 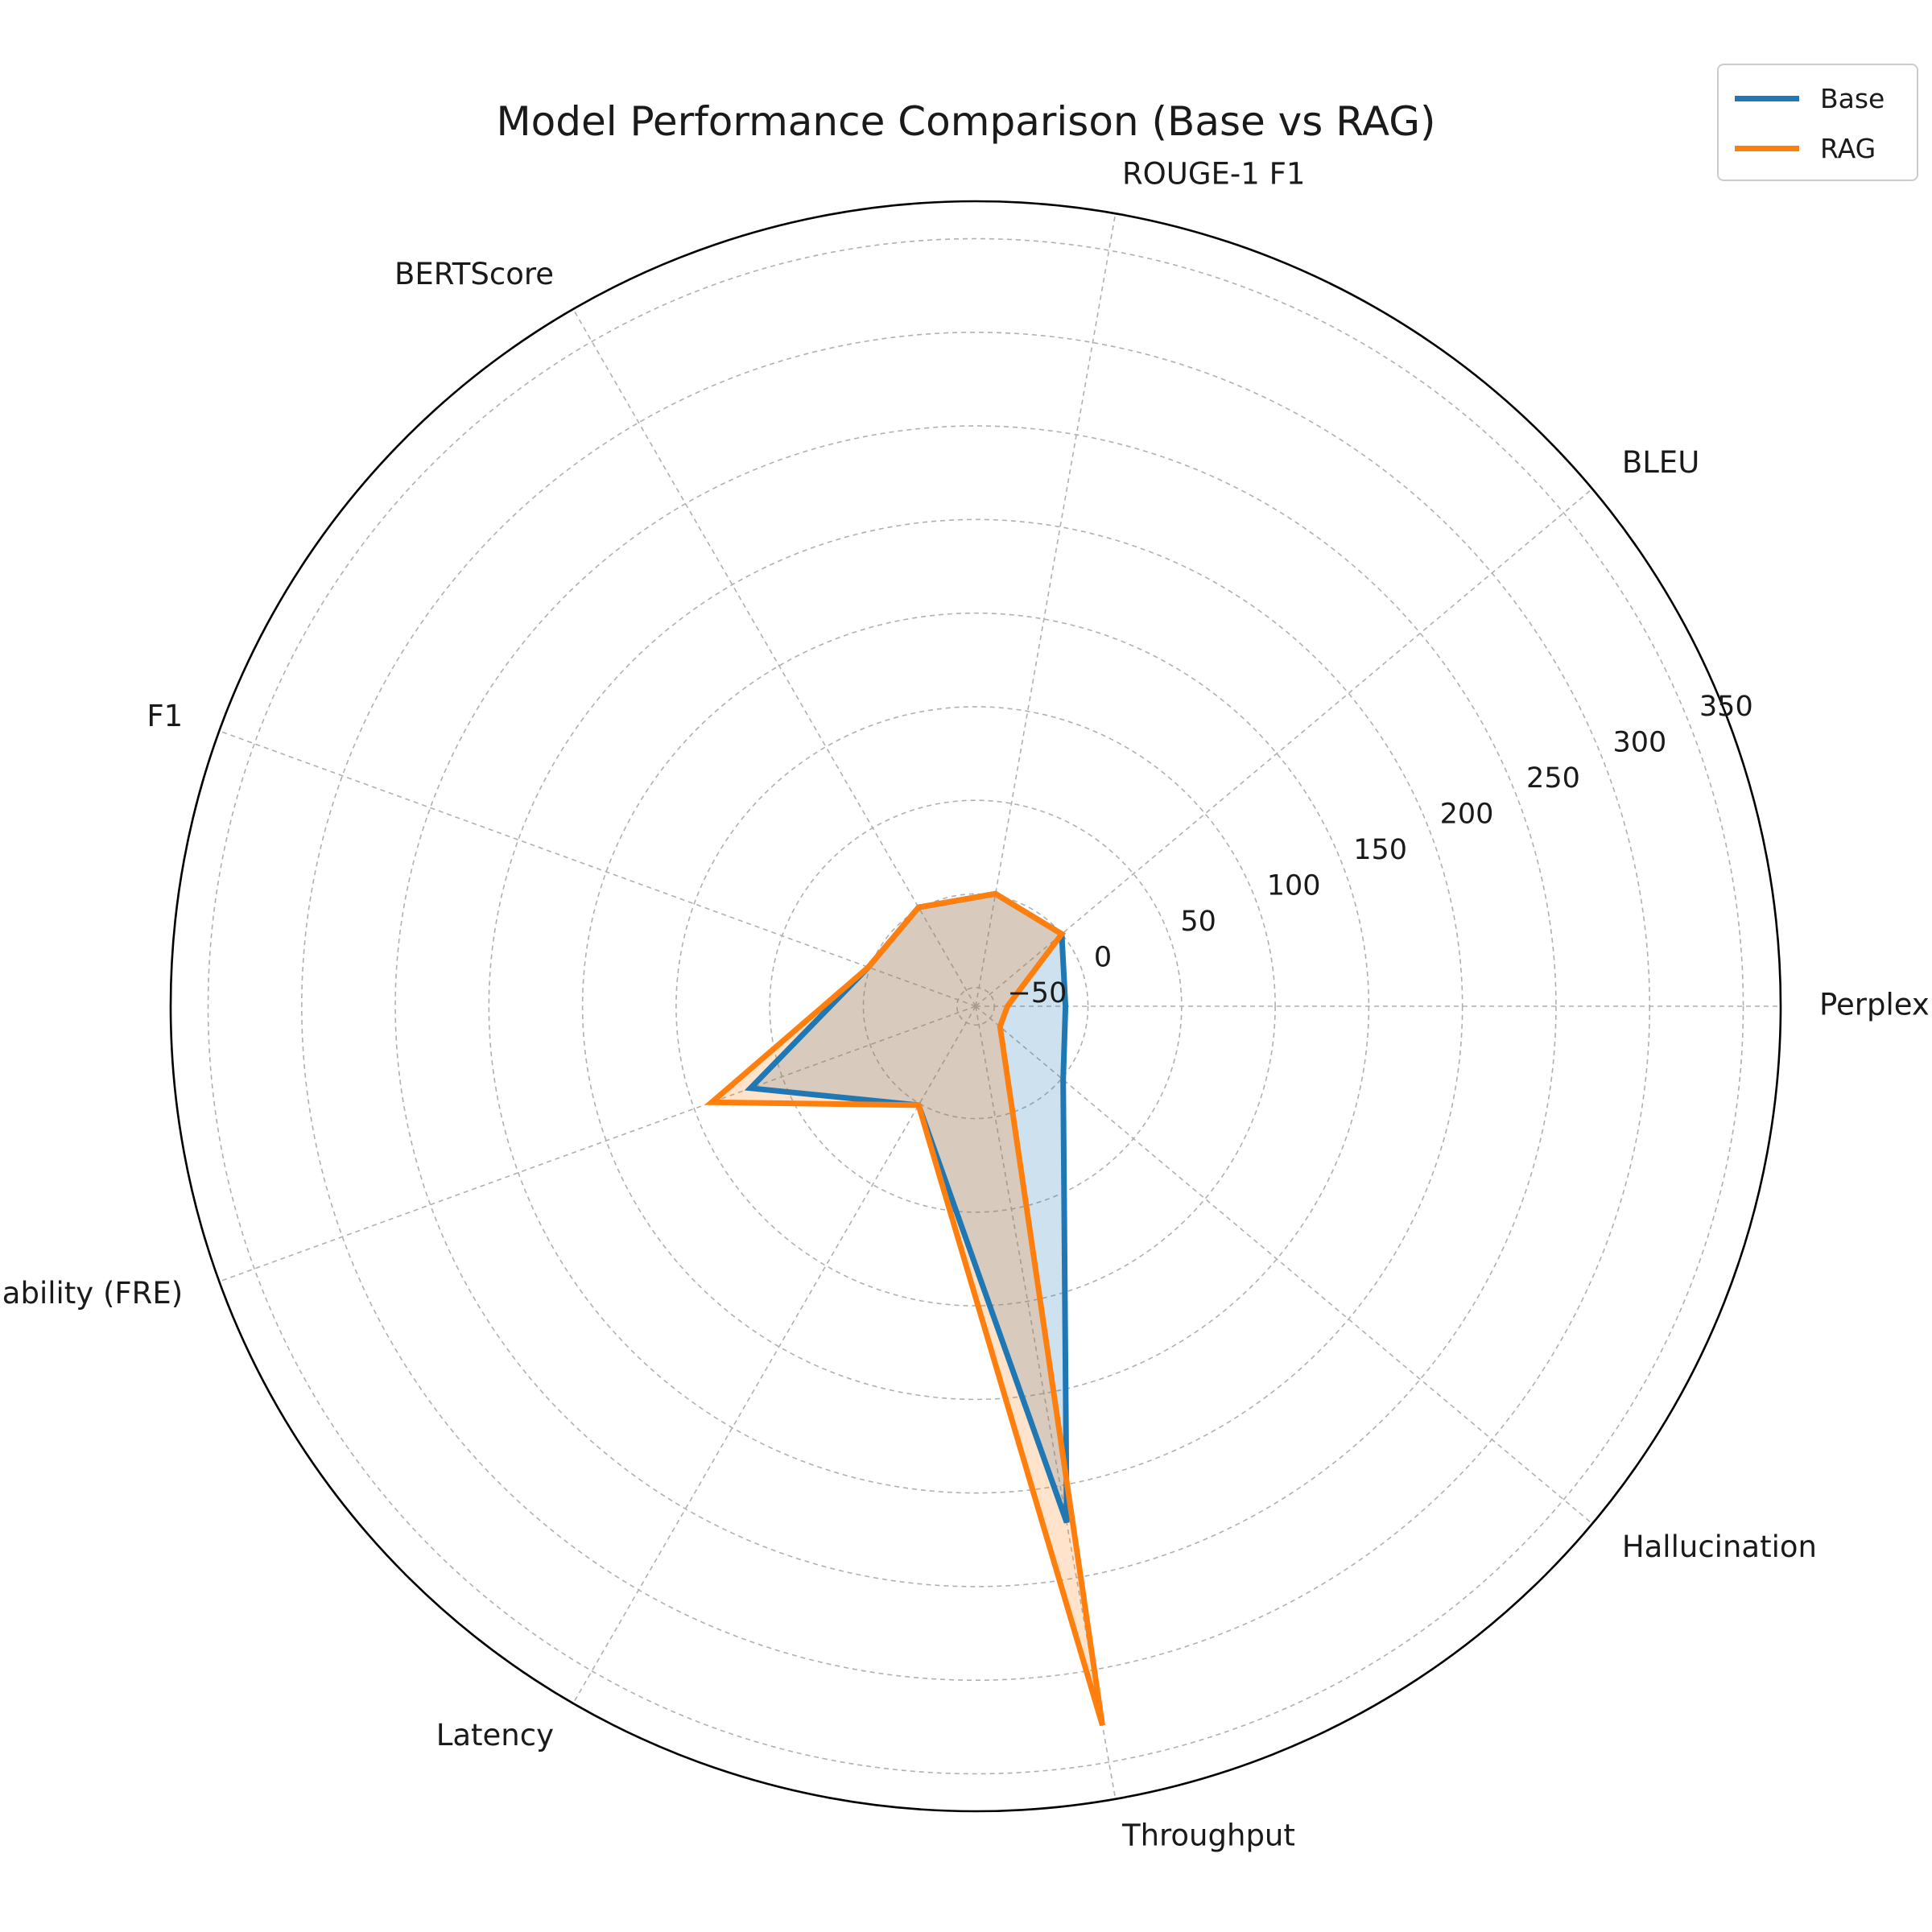 I want to click on axis-label: Hallucination, so click(x=1719, y=1547).